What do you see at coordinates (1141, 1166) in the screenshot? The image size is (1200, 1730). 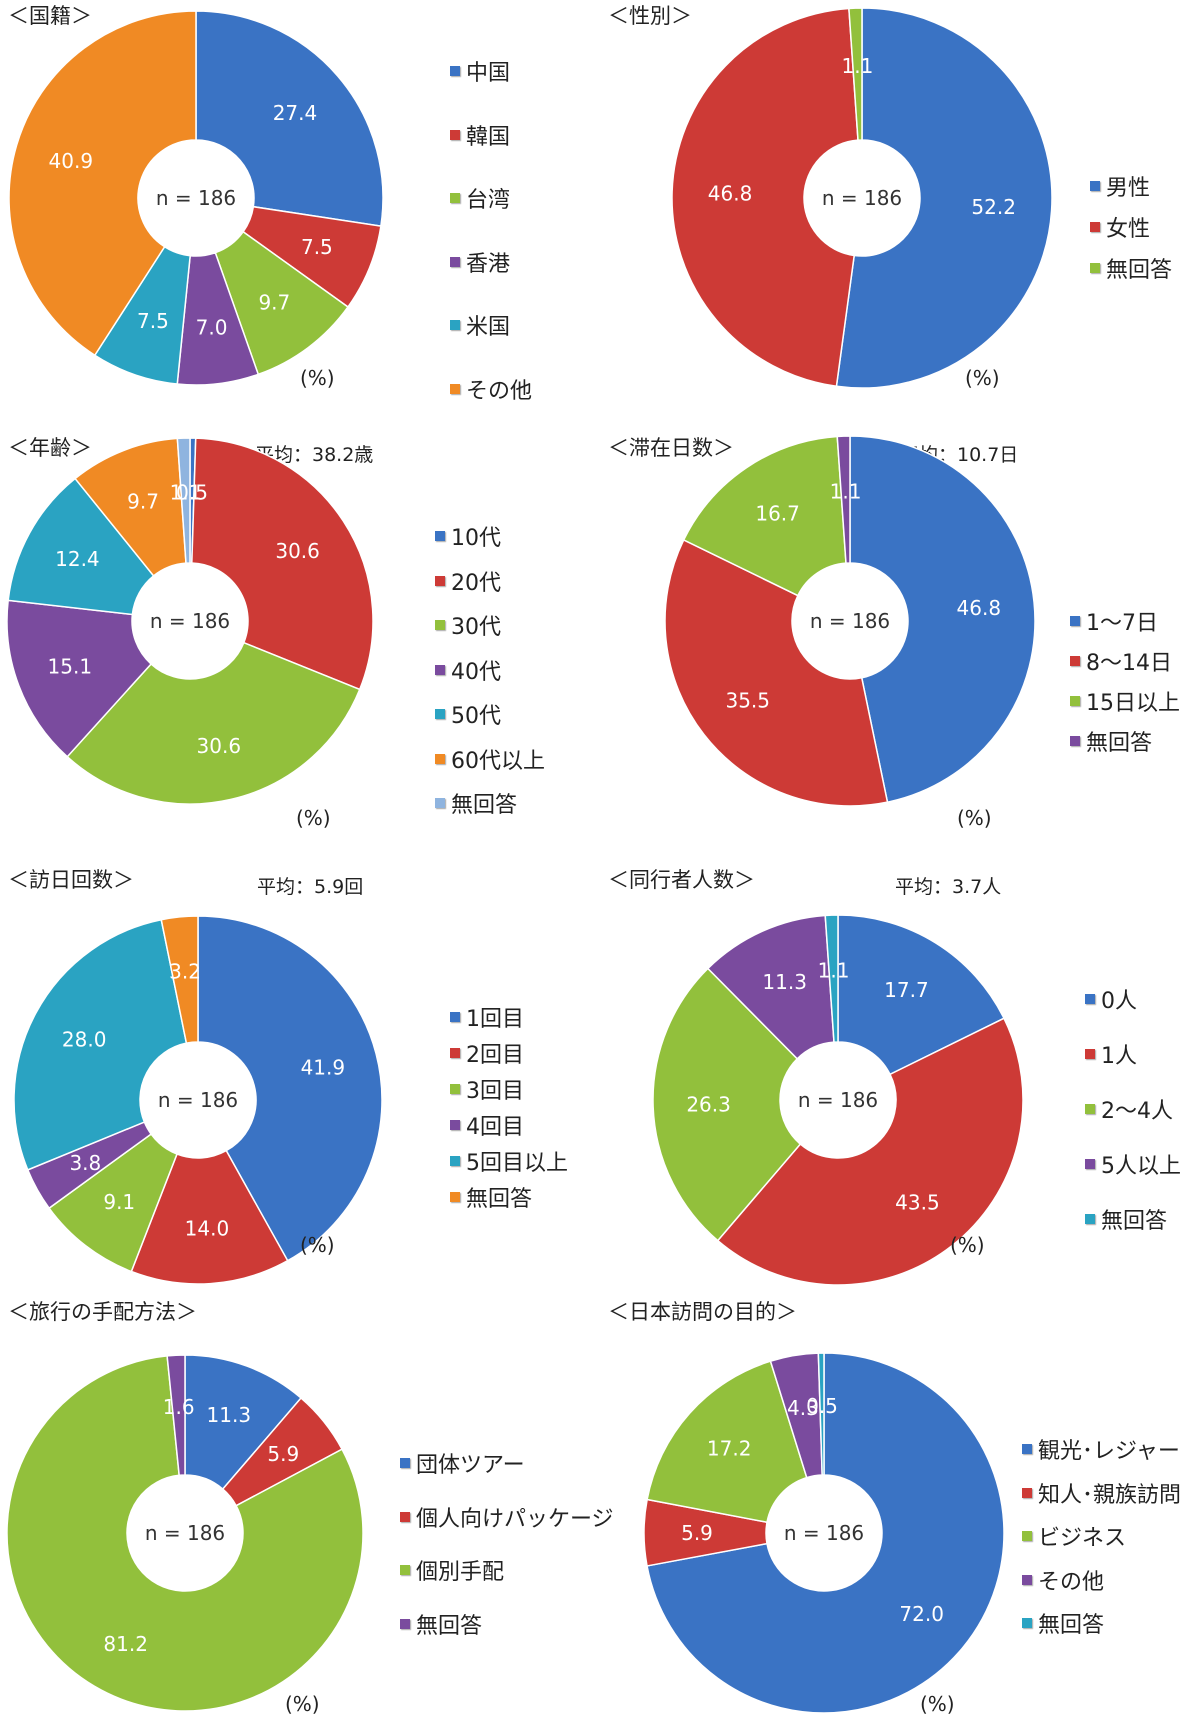 I see `legend-label: 5人以上` at bounding box center [1141, 1166].